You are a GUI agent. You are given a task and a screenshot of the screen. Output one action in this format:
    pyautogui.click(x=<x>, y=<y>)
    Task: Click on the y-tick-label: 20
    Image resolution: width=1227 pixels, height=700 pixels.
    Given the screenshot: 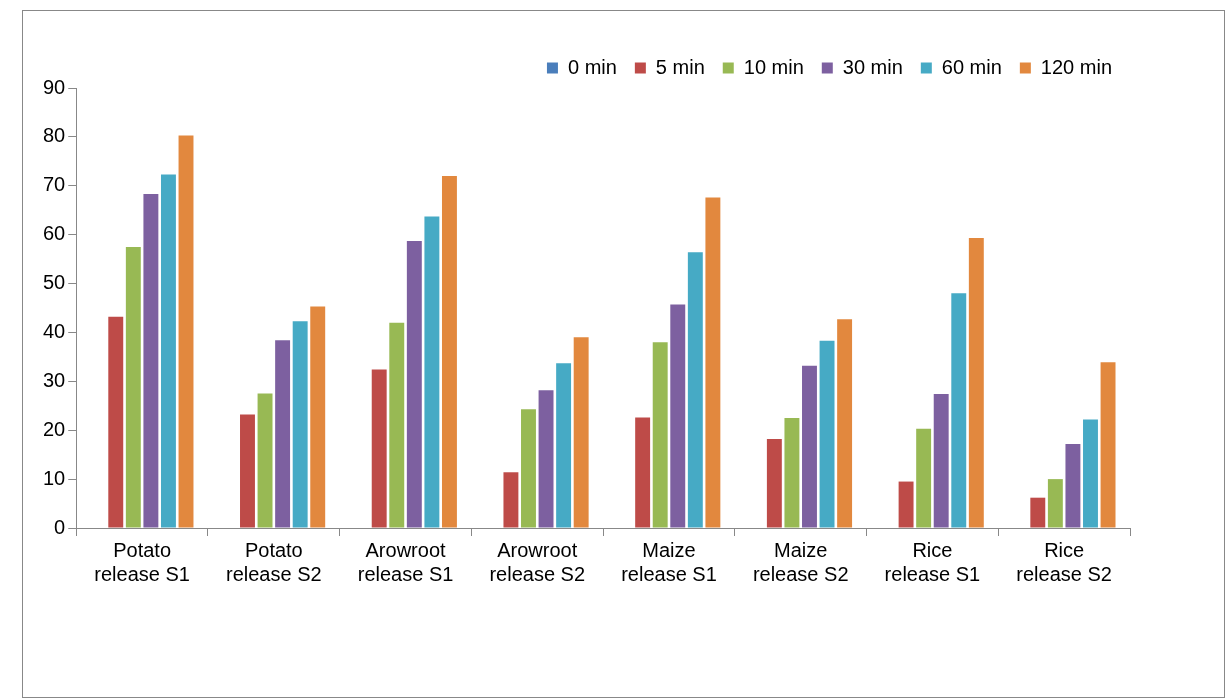 What is the action you would take?
    pyautogui.click(x=54, y=428)
    